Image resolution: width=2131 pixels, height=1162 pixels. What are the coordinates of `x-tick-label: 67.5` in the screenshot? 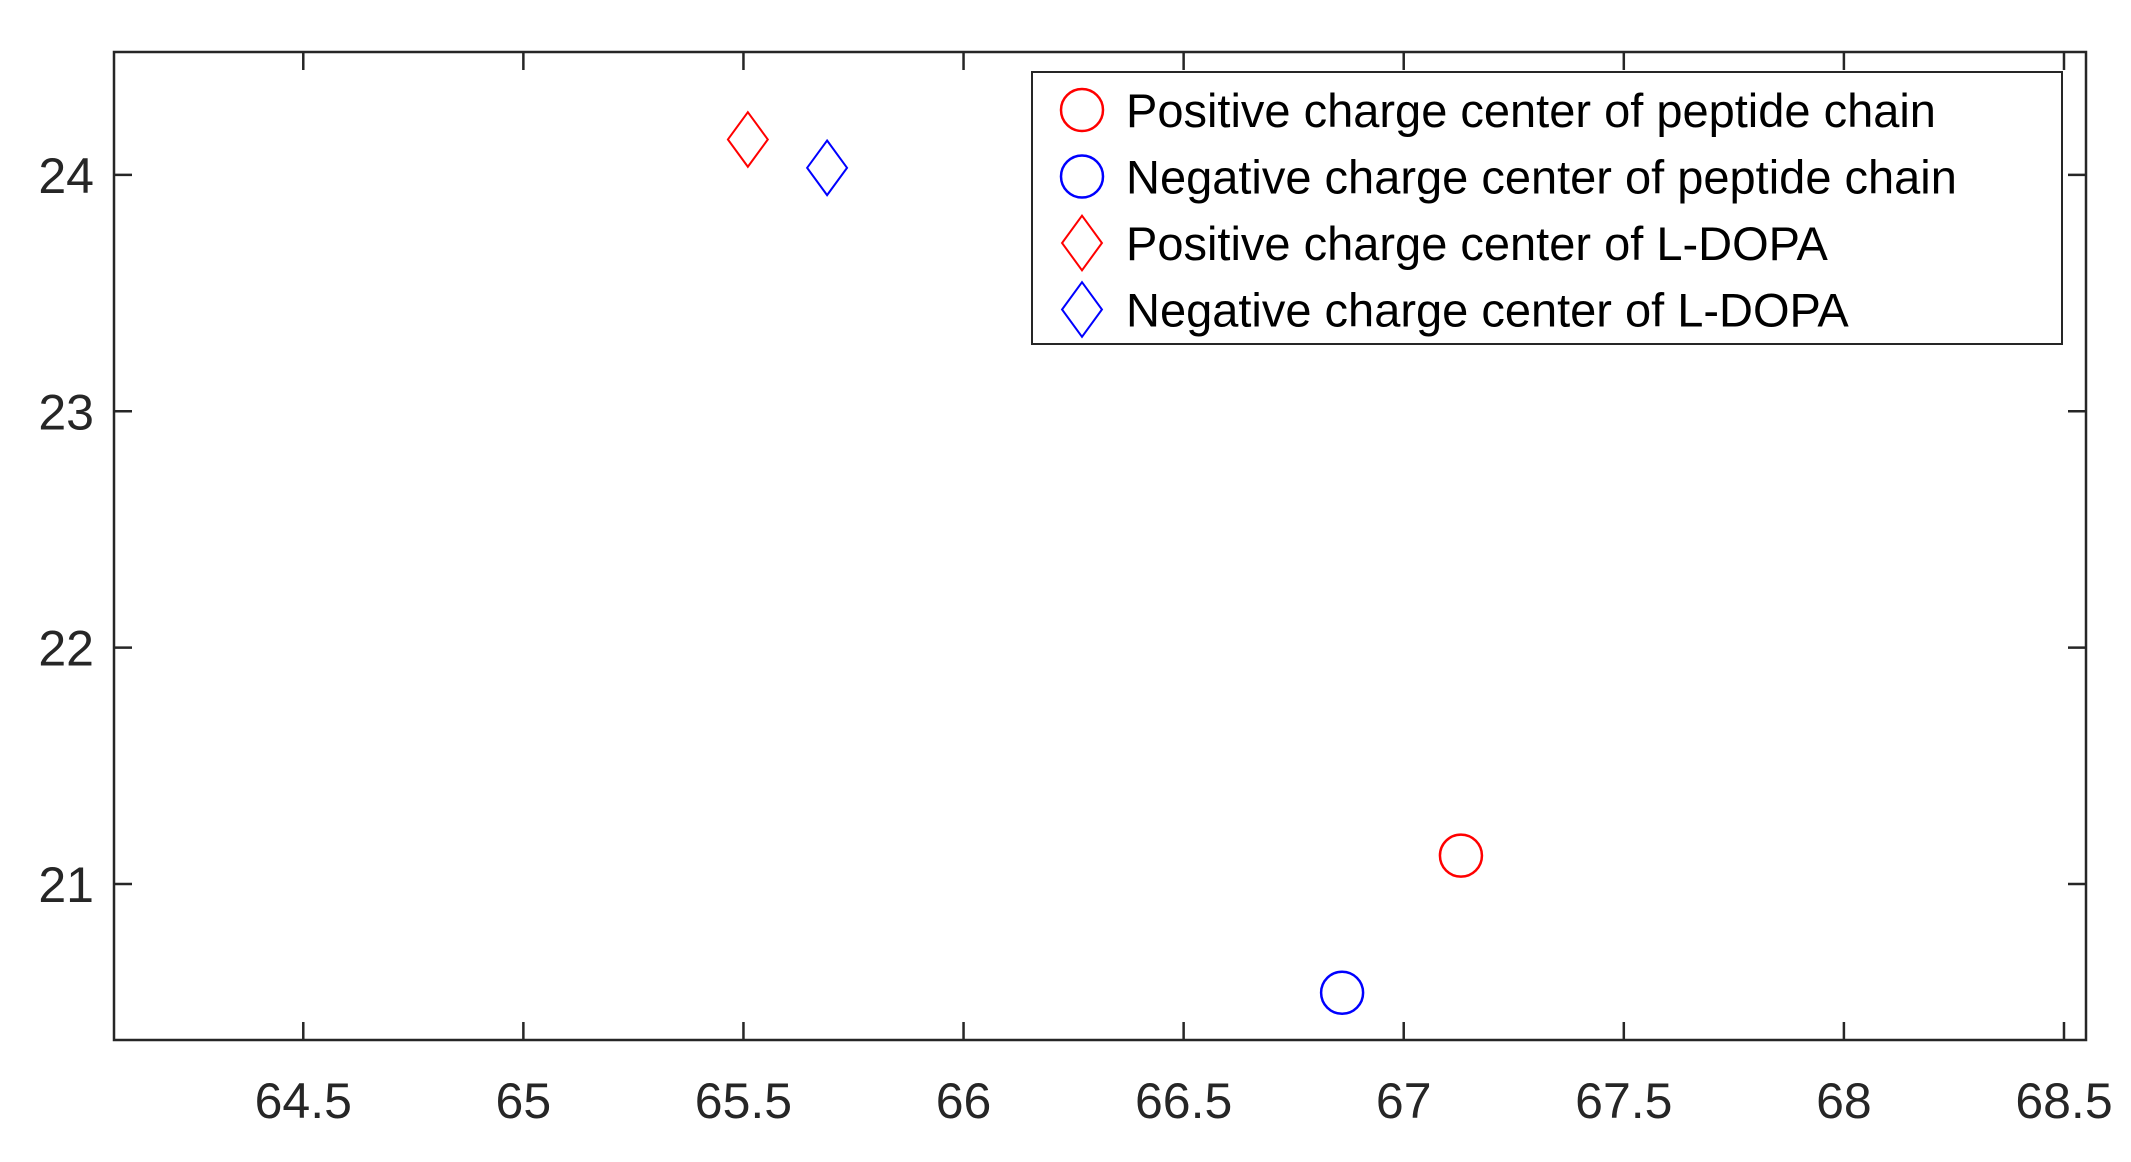 It's located at (1623, 1101).